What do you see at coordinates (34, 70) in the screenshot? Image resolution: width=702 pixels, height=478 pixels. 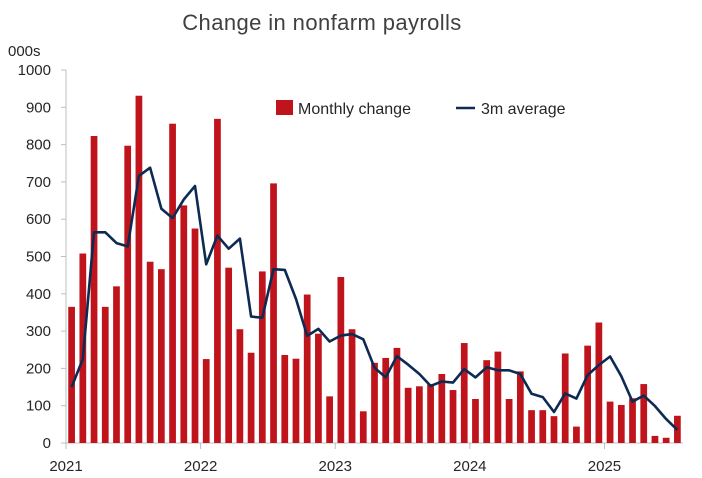 I see `y-tick-label: 1000` at bounding box center [34, 70].